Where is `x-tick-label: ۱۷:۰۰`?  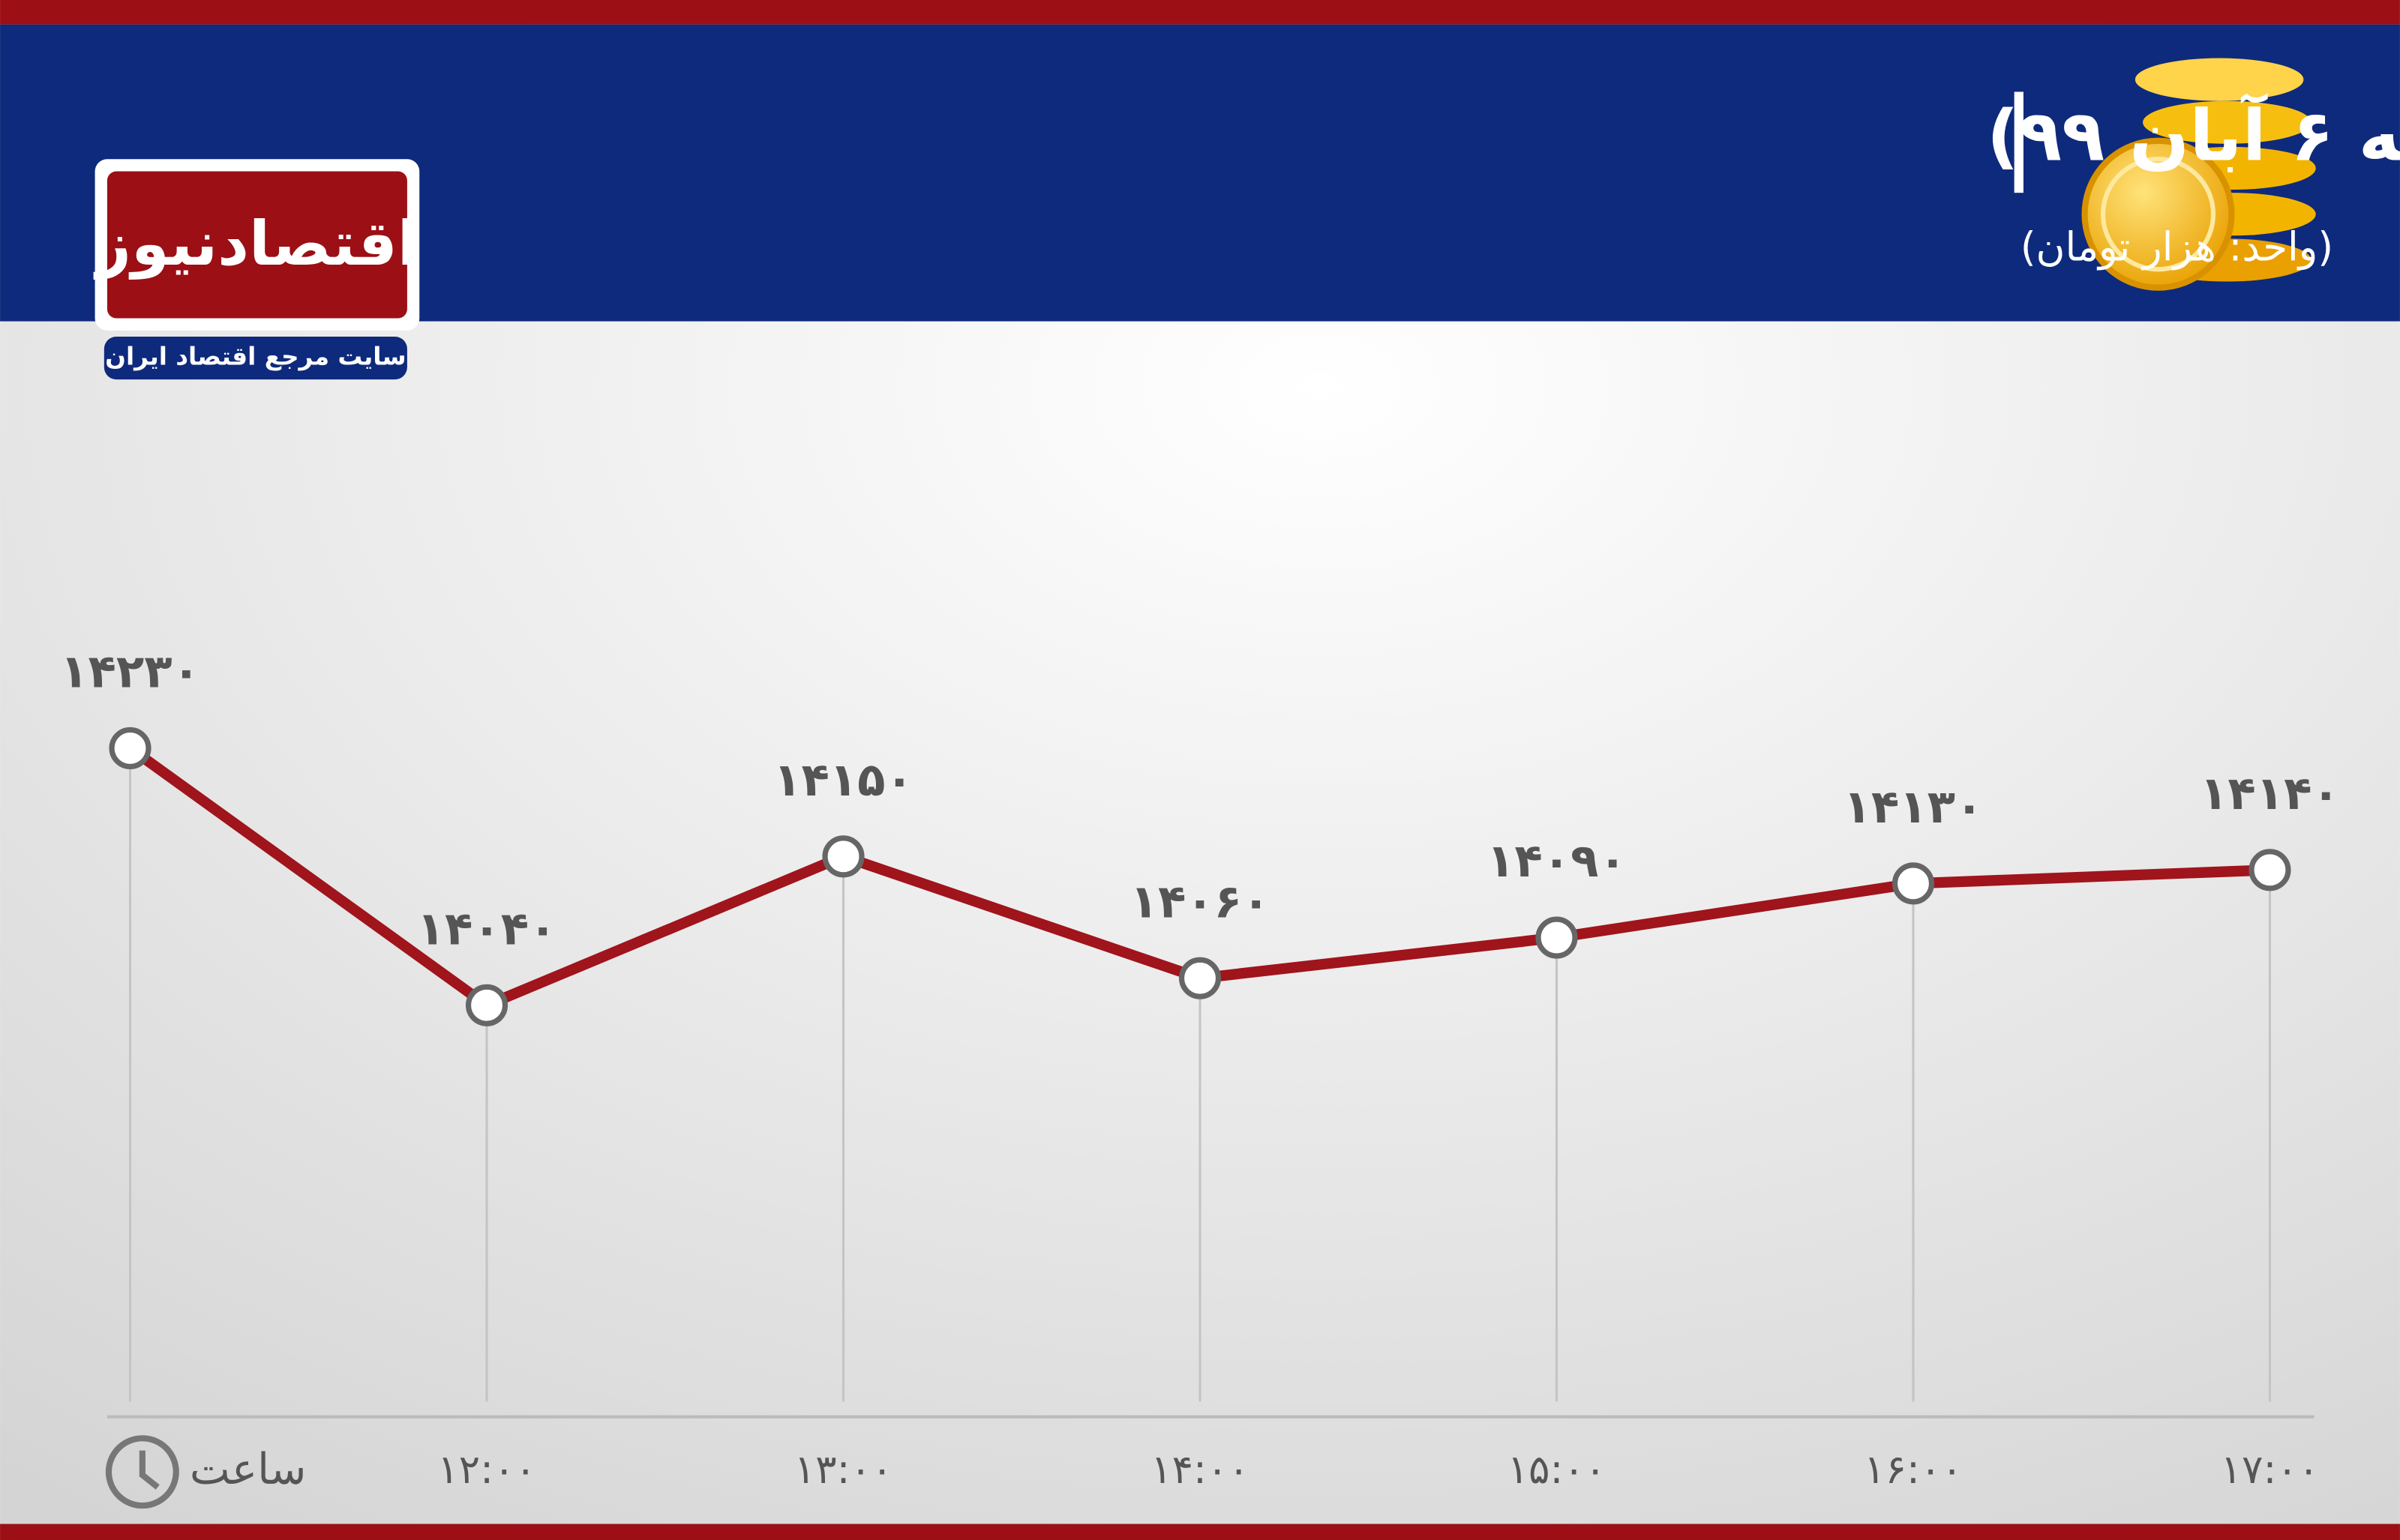
x-tick-label: ۱۷:۰۰ is located at coordinates (2270, 1469).